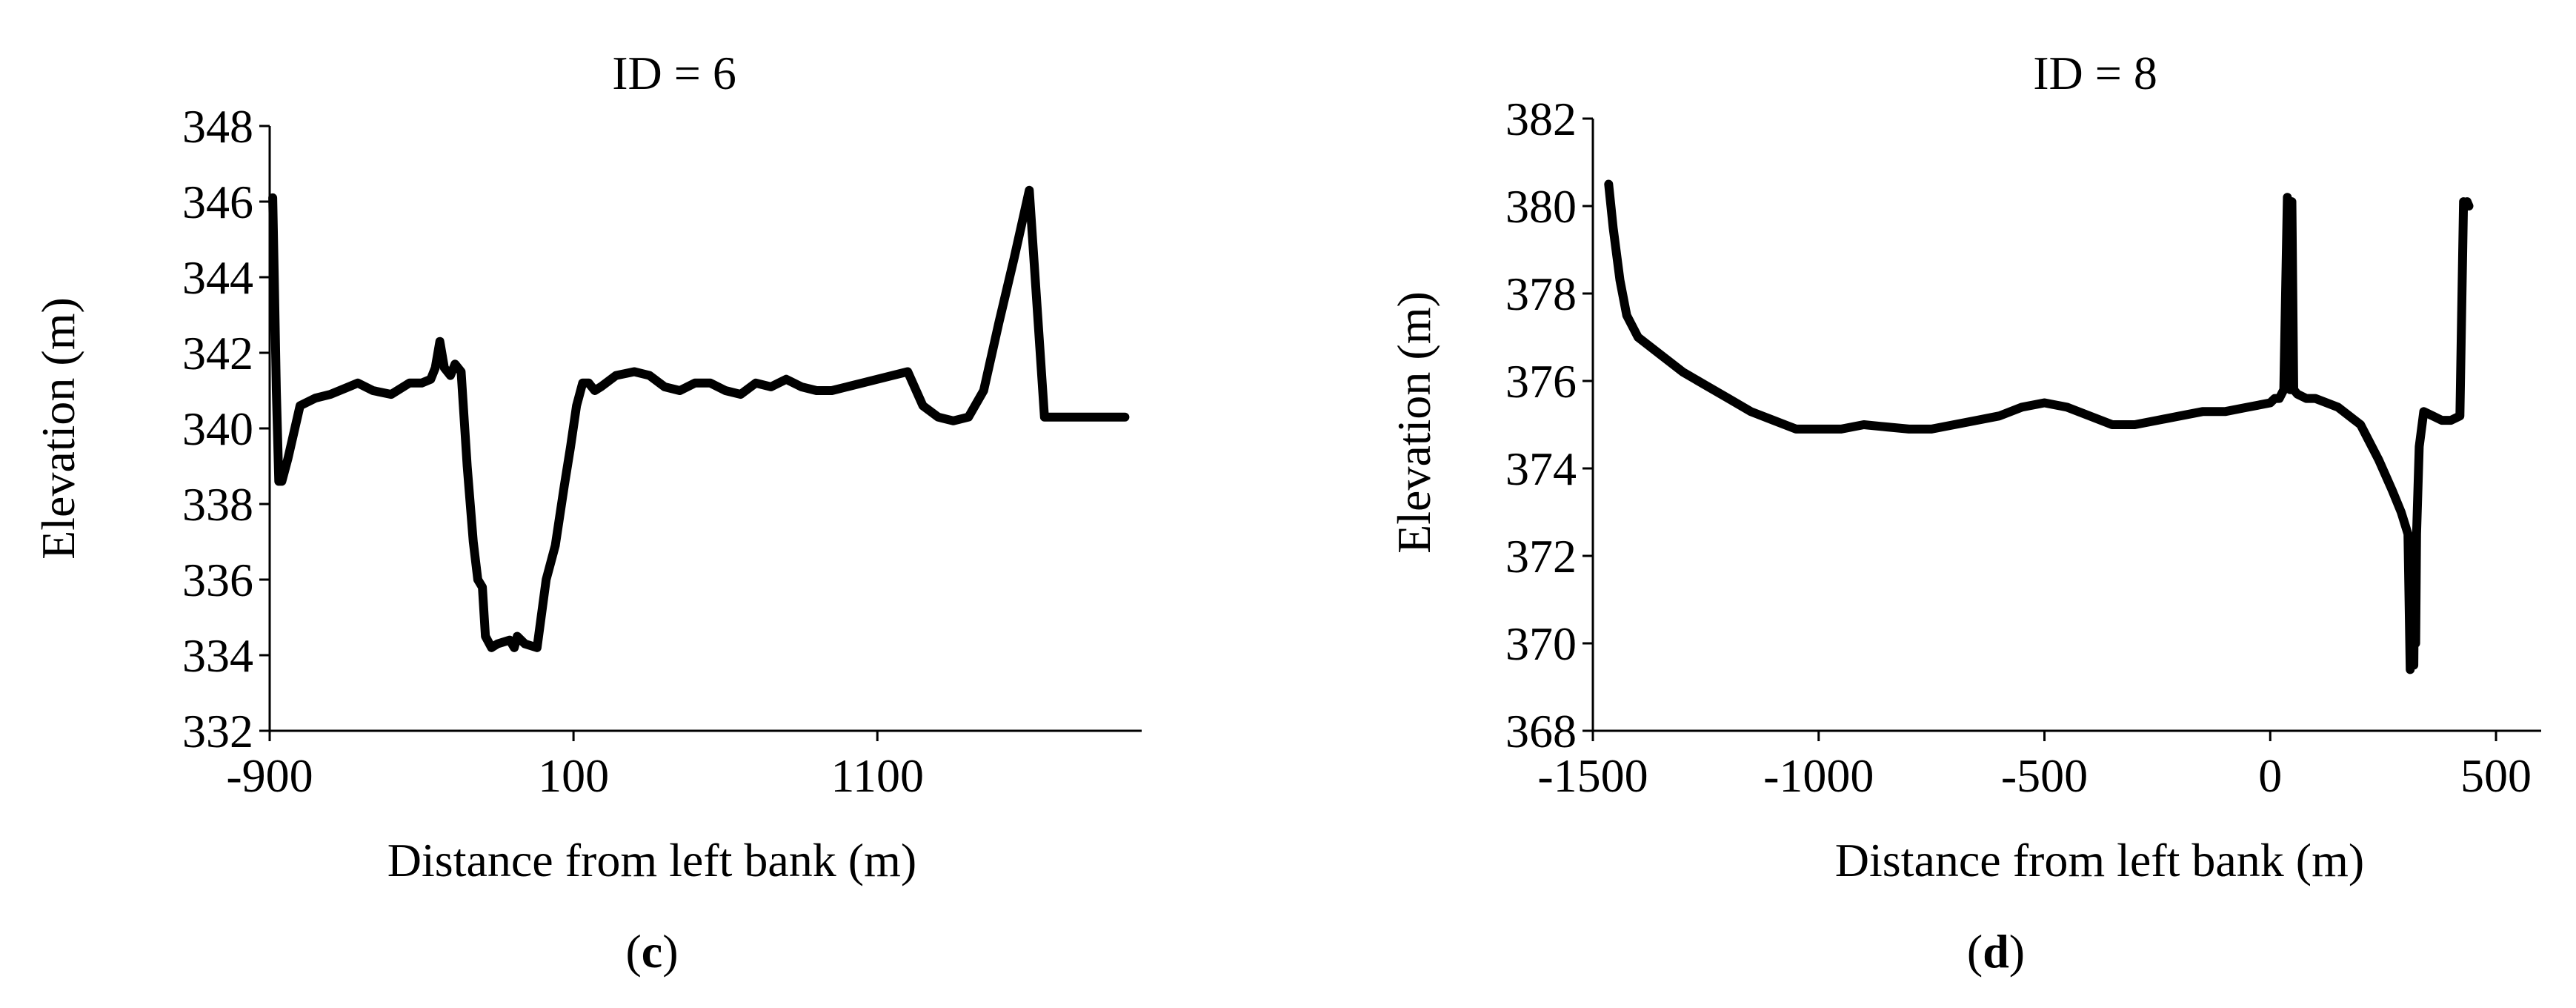 Image resolution: width=2576 pixels, height=1008 pixels. What do you see at coordinates (218, 580) in the screenshot?
I see `y-tick-label-c: 336` at bounding box center [218, 580].